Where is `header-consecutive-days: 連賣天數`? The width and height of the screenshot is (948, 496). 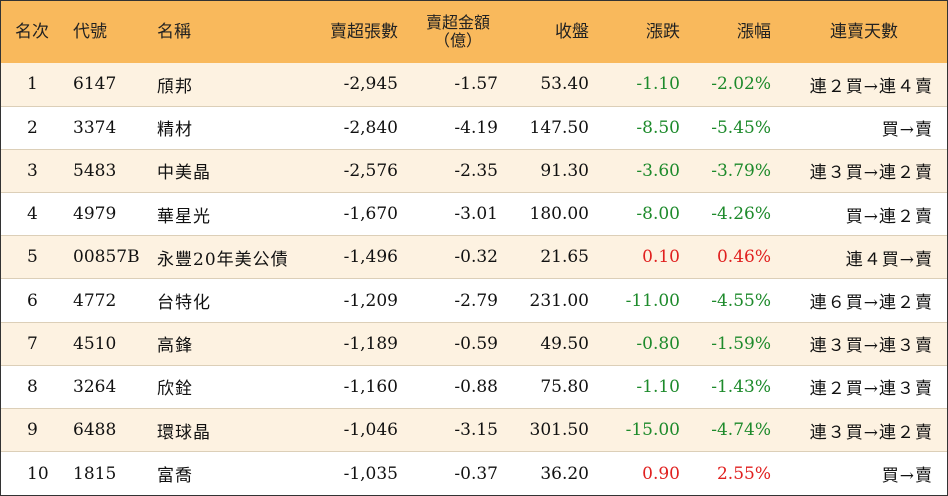 header-consecutive-days: 連賣天數 is located at coordinates (864, 32).